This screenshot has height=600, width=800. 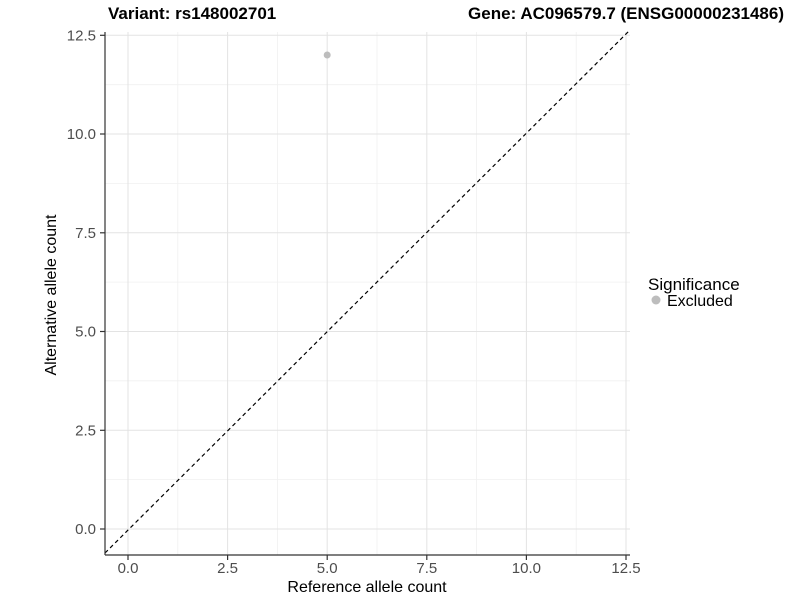 What do you see at coordinates (227, 568) in the screenshot?
I see `x-tick-label: 2.5` at bounding box center [227, 568].